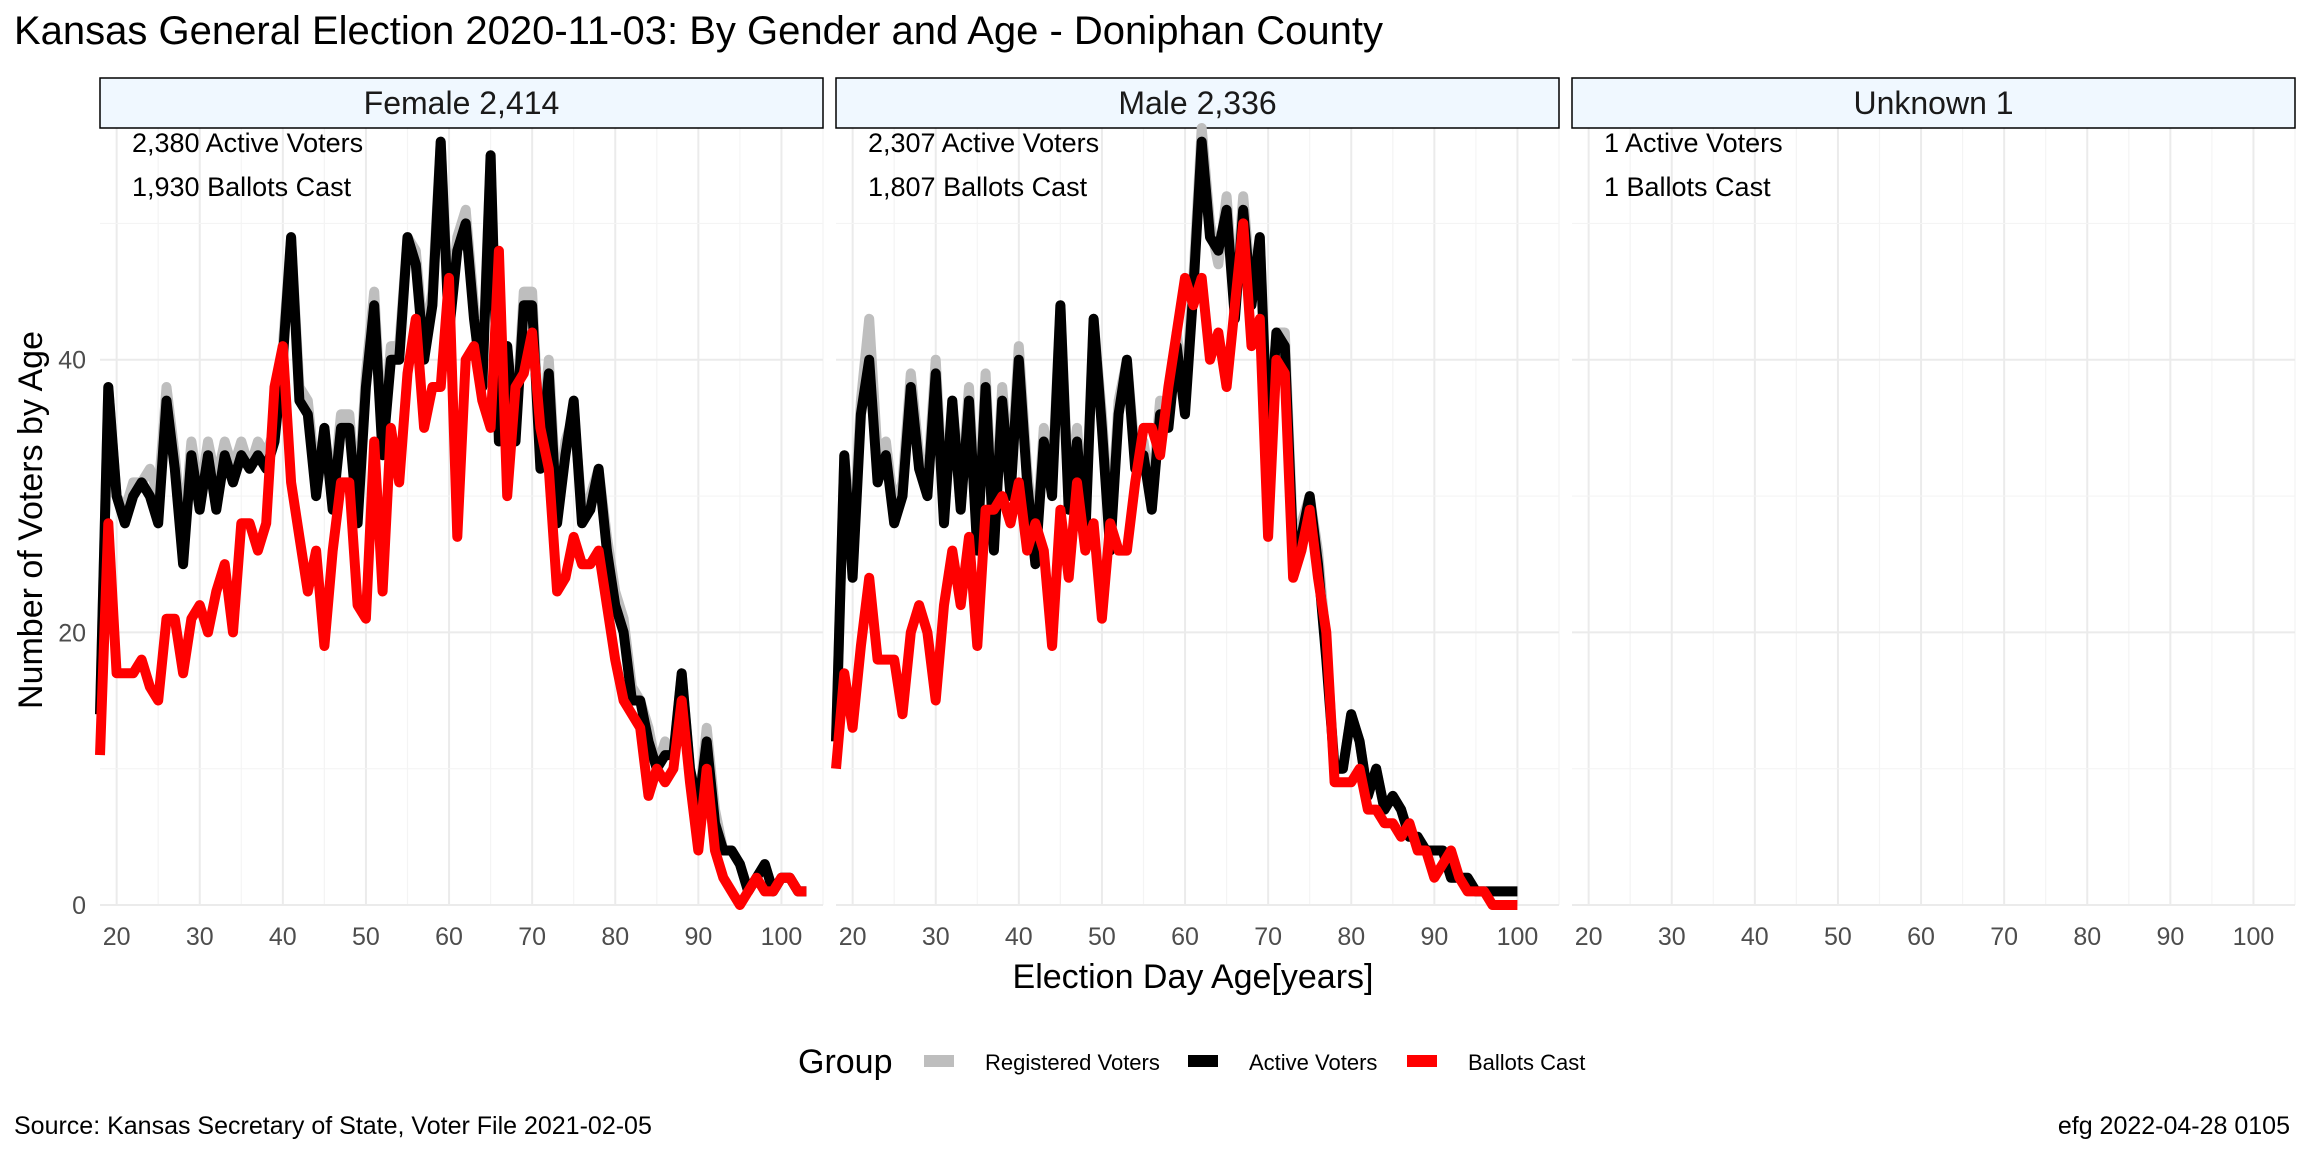  What do you see at coordinates (1193, 977) in the screenshot?
I see `x-axis-label: Election Day Age[years]` at bounding box center [1193, 977].